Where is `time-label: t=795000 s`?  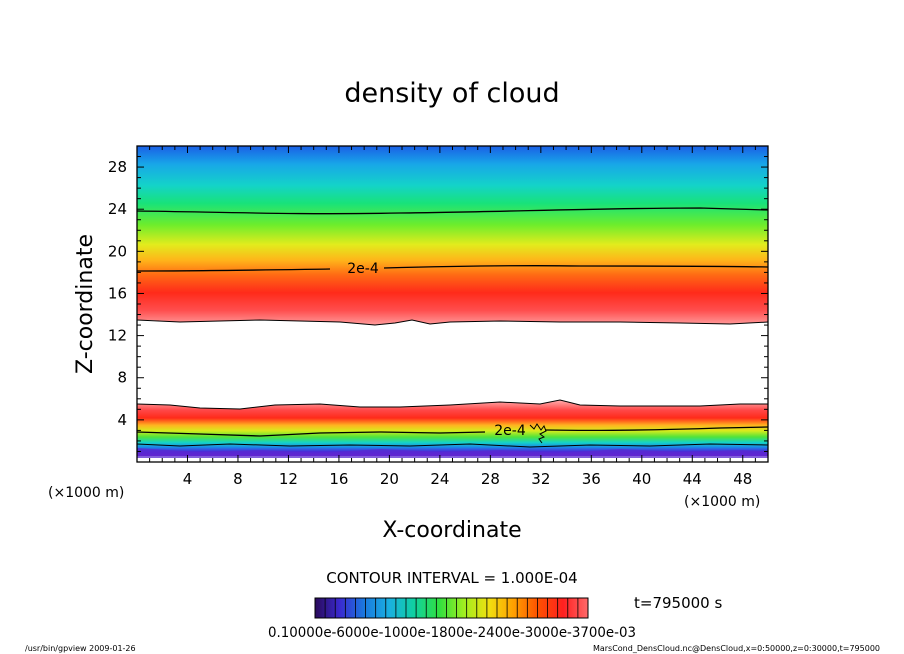 time-label: t=795000 s is located at coordinates (678, 603).